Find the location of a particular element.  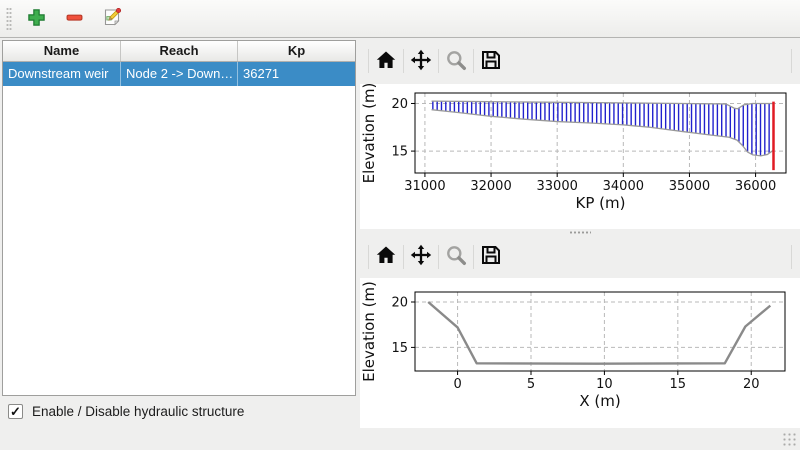

cross-section-save-button is located at coordinates (491, 257).